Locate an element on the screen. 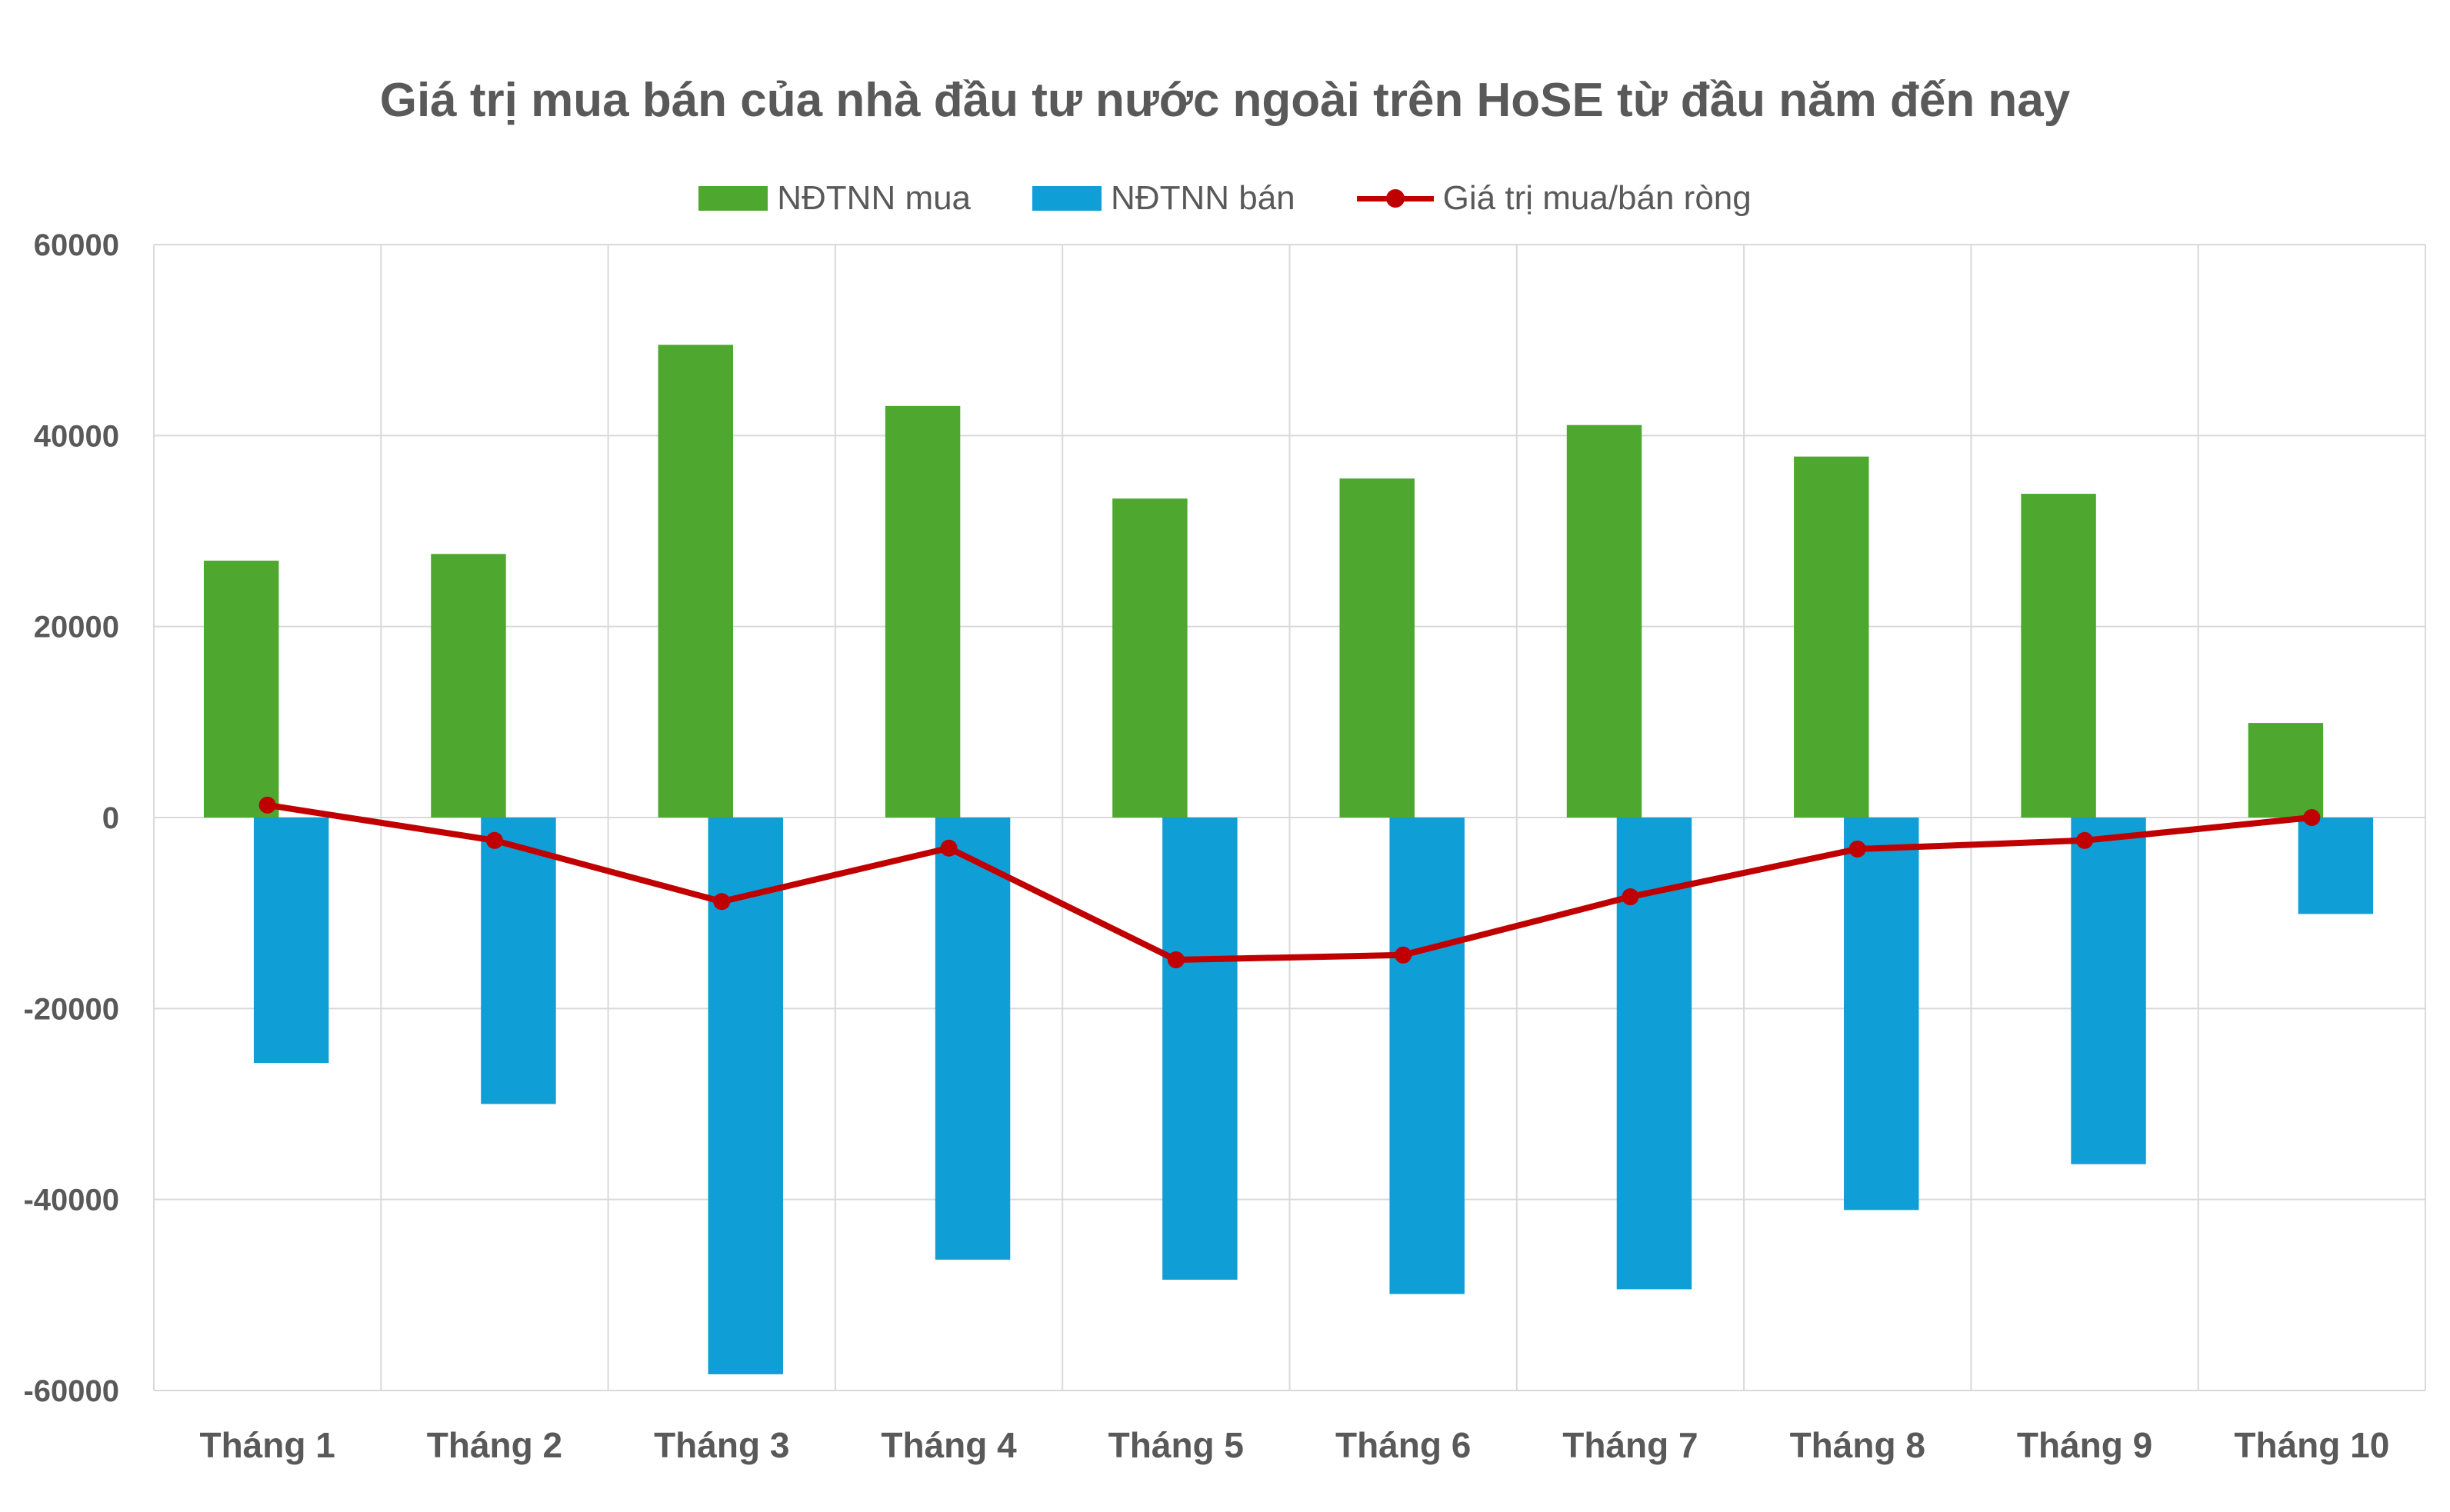 The width and height of the screenshot is (2450, 1512). legend-item-buy: NĐTNN mua is located at coordinates (835, 198).